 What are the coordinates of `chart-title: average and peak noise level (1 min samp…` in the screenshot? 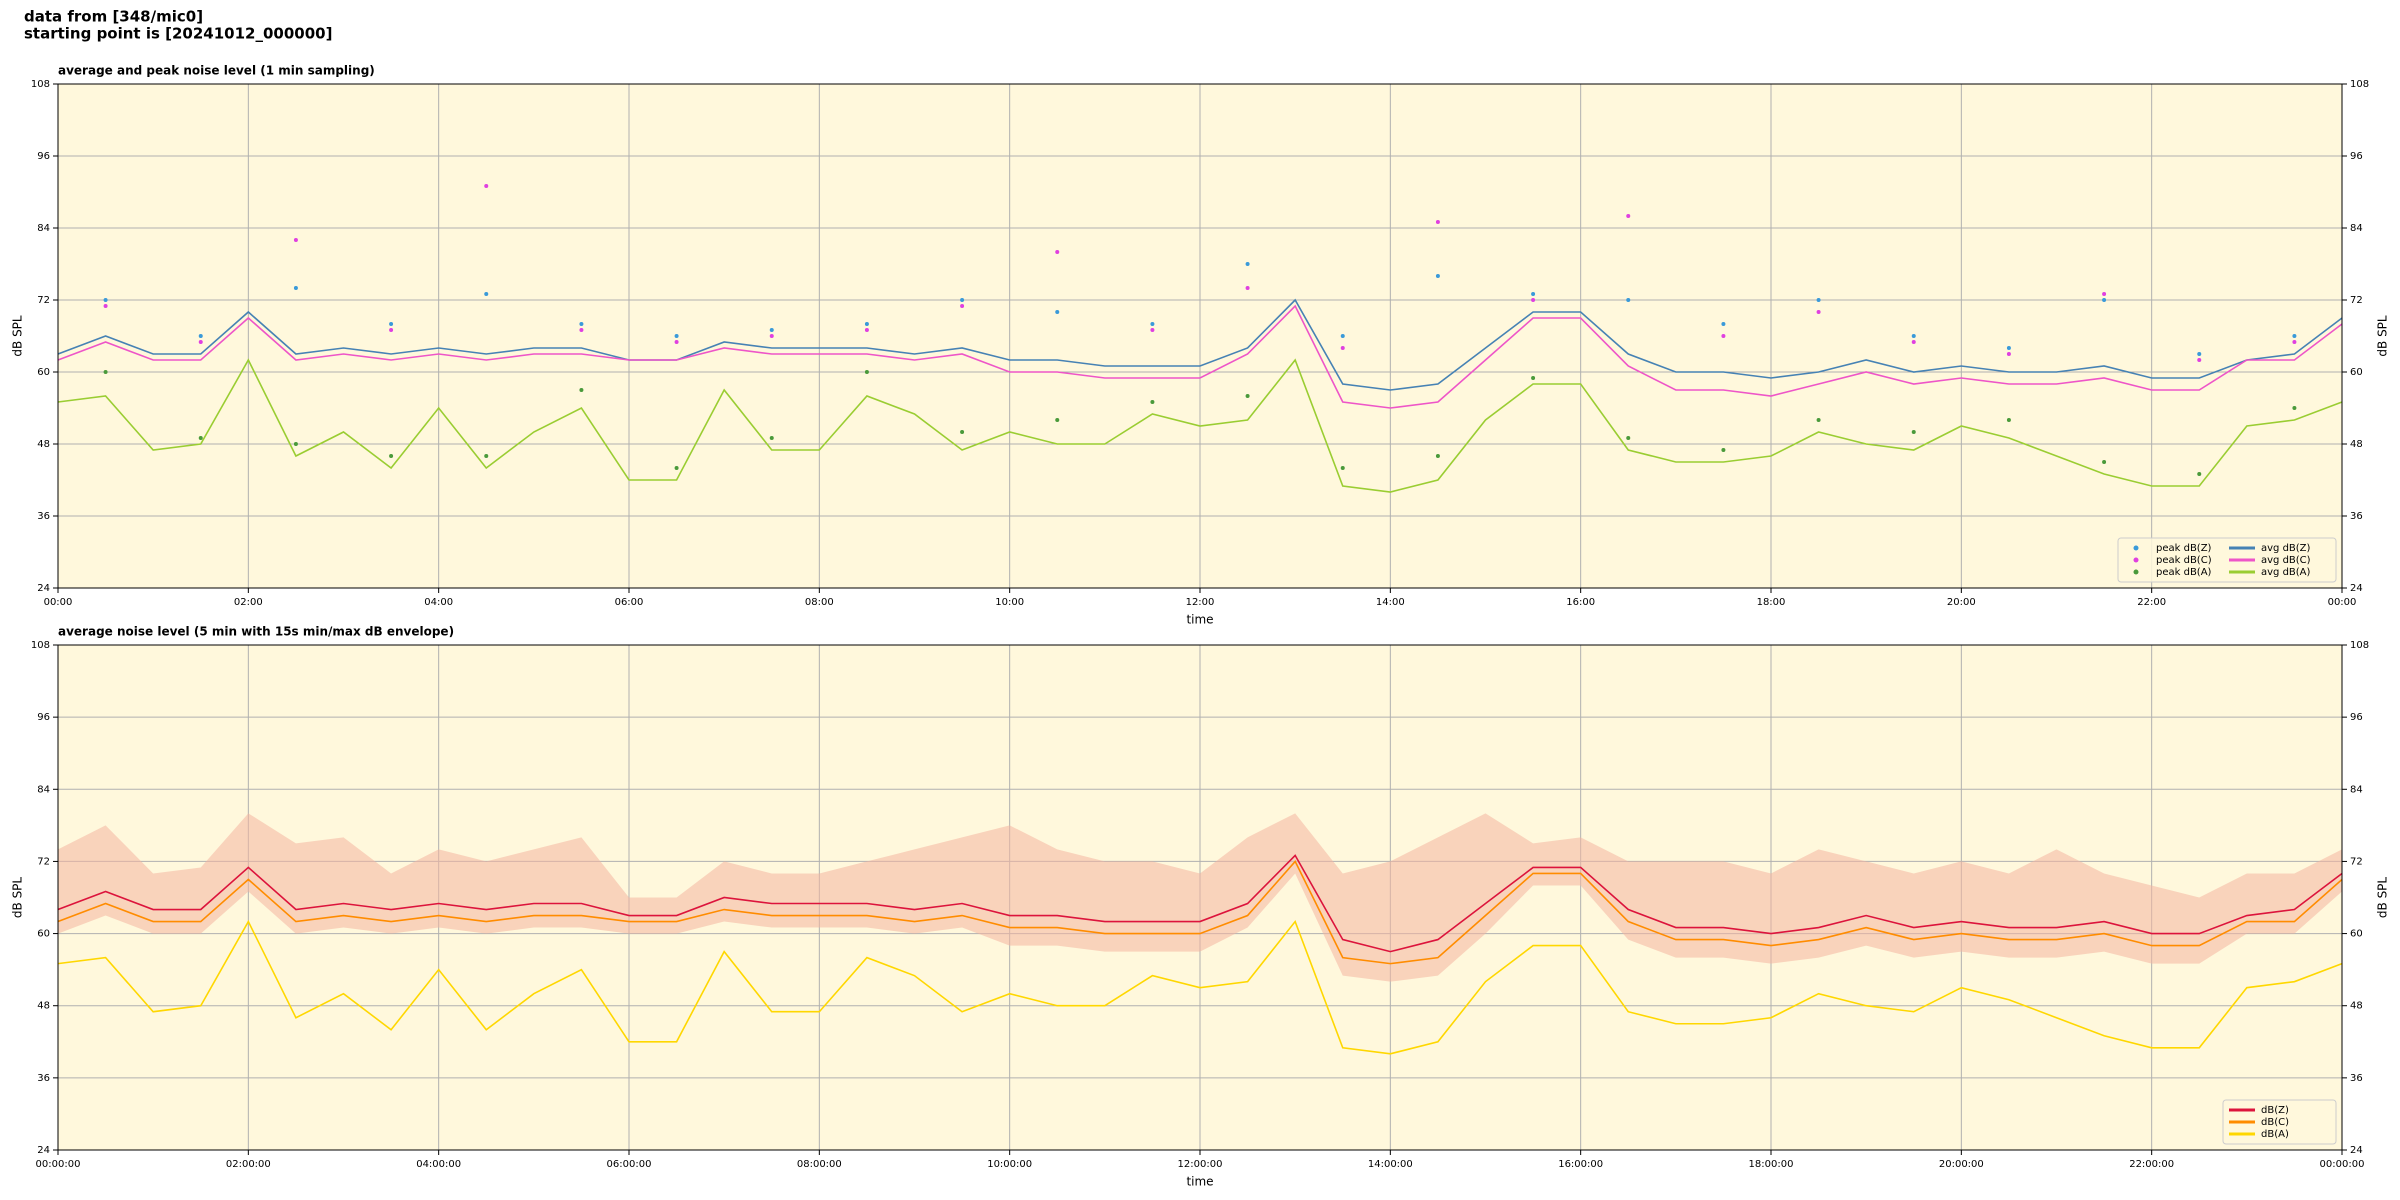 It's located at (216, 71).